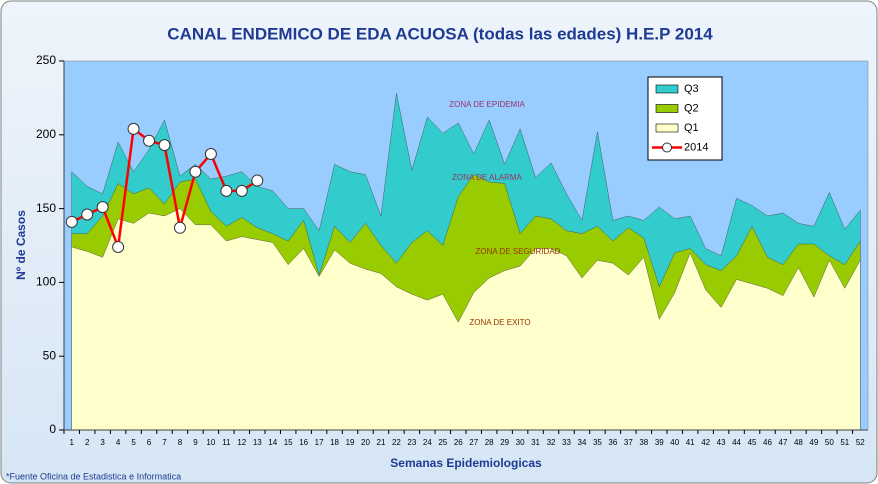 This screenshot has width=878, height=484. What do you see at coordinates (643, 442) in the screenshot?
I see `x-tick-label: 38` at bounding box center [643, 442].